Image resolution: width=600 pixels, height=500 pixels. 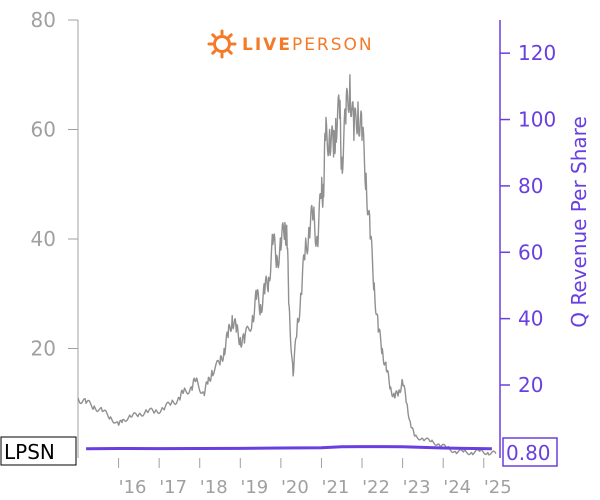 What do you see at coordinates (530, 252) in the screenshot?
I see `right-tick-label: 60` at bounding box center [530, 252].